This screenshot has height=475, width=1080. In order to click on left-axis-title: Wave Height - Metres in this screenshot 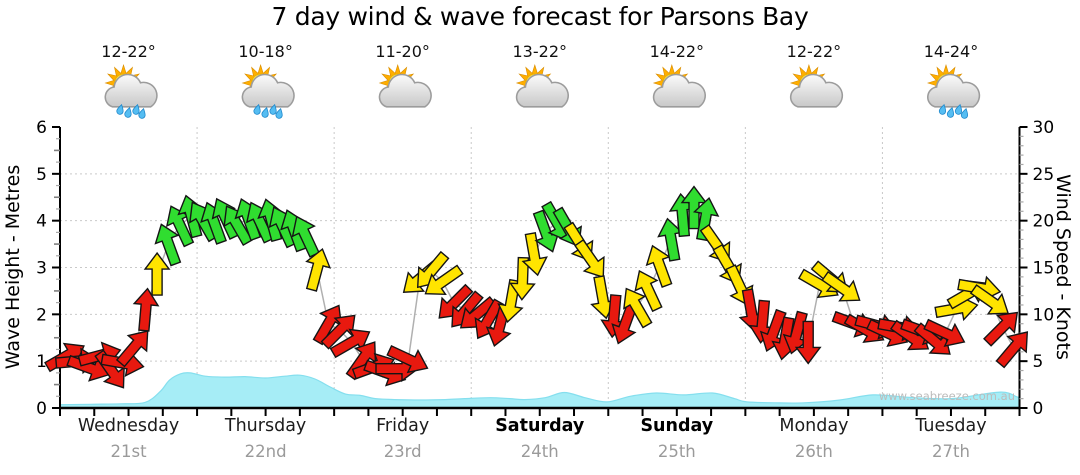, I will do `click(13, 267)`.